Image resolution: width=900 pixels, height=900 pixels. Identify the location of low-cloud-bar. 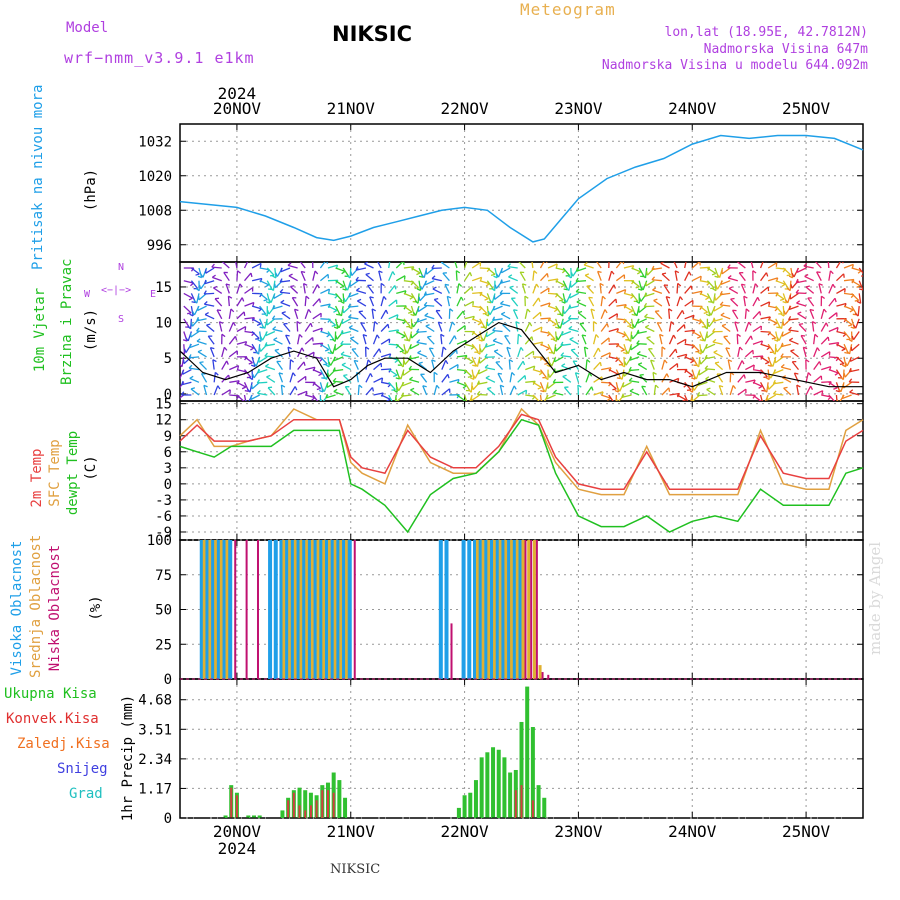
(246, 609).